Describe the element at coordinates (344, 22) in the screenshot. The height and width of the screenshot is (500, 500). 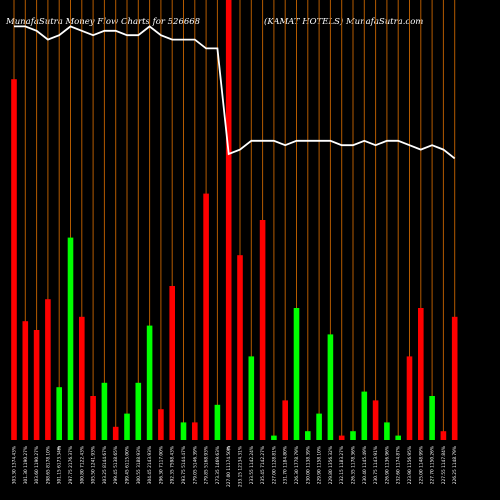
I see `chart-title-right: (KAMAT HOTELS) MunafaSutra.com` at that location.